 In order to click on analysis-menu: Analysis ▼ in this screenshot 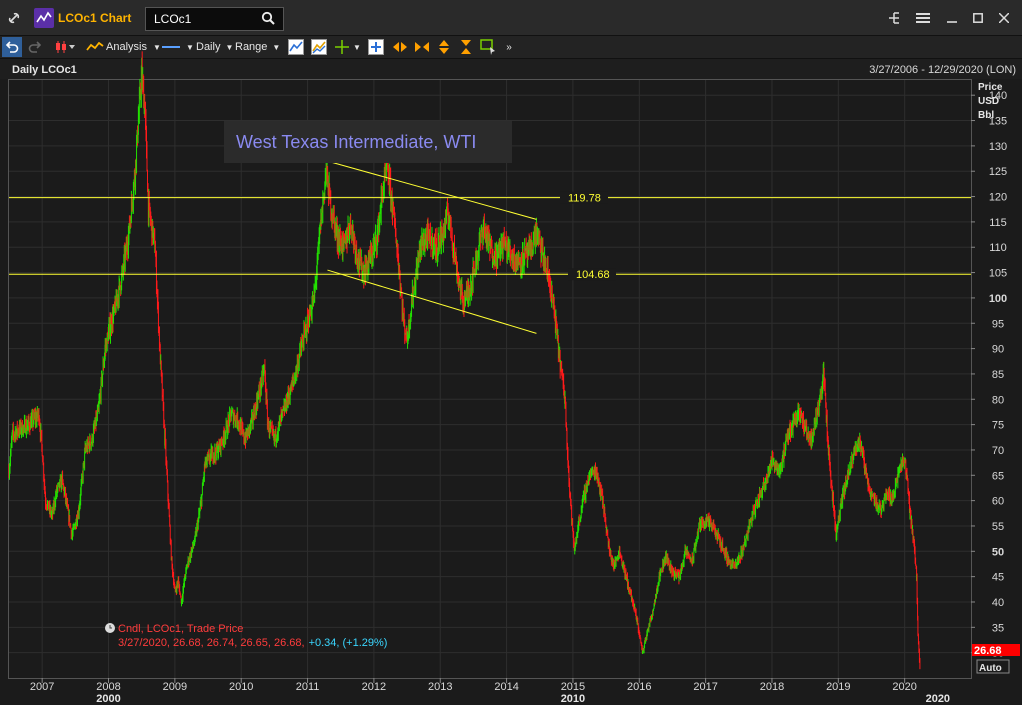, I will do `click(123, 47)`.